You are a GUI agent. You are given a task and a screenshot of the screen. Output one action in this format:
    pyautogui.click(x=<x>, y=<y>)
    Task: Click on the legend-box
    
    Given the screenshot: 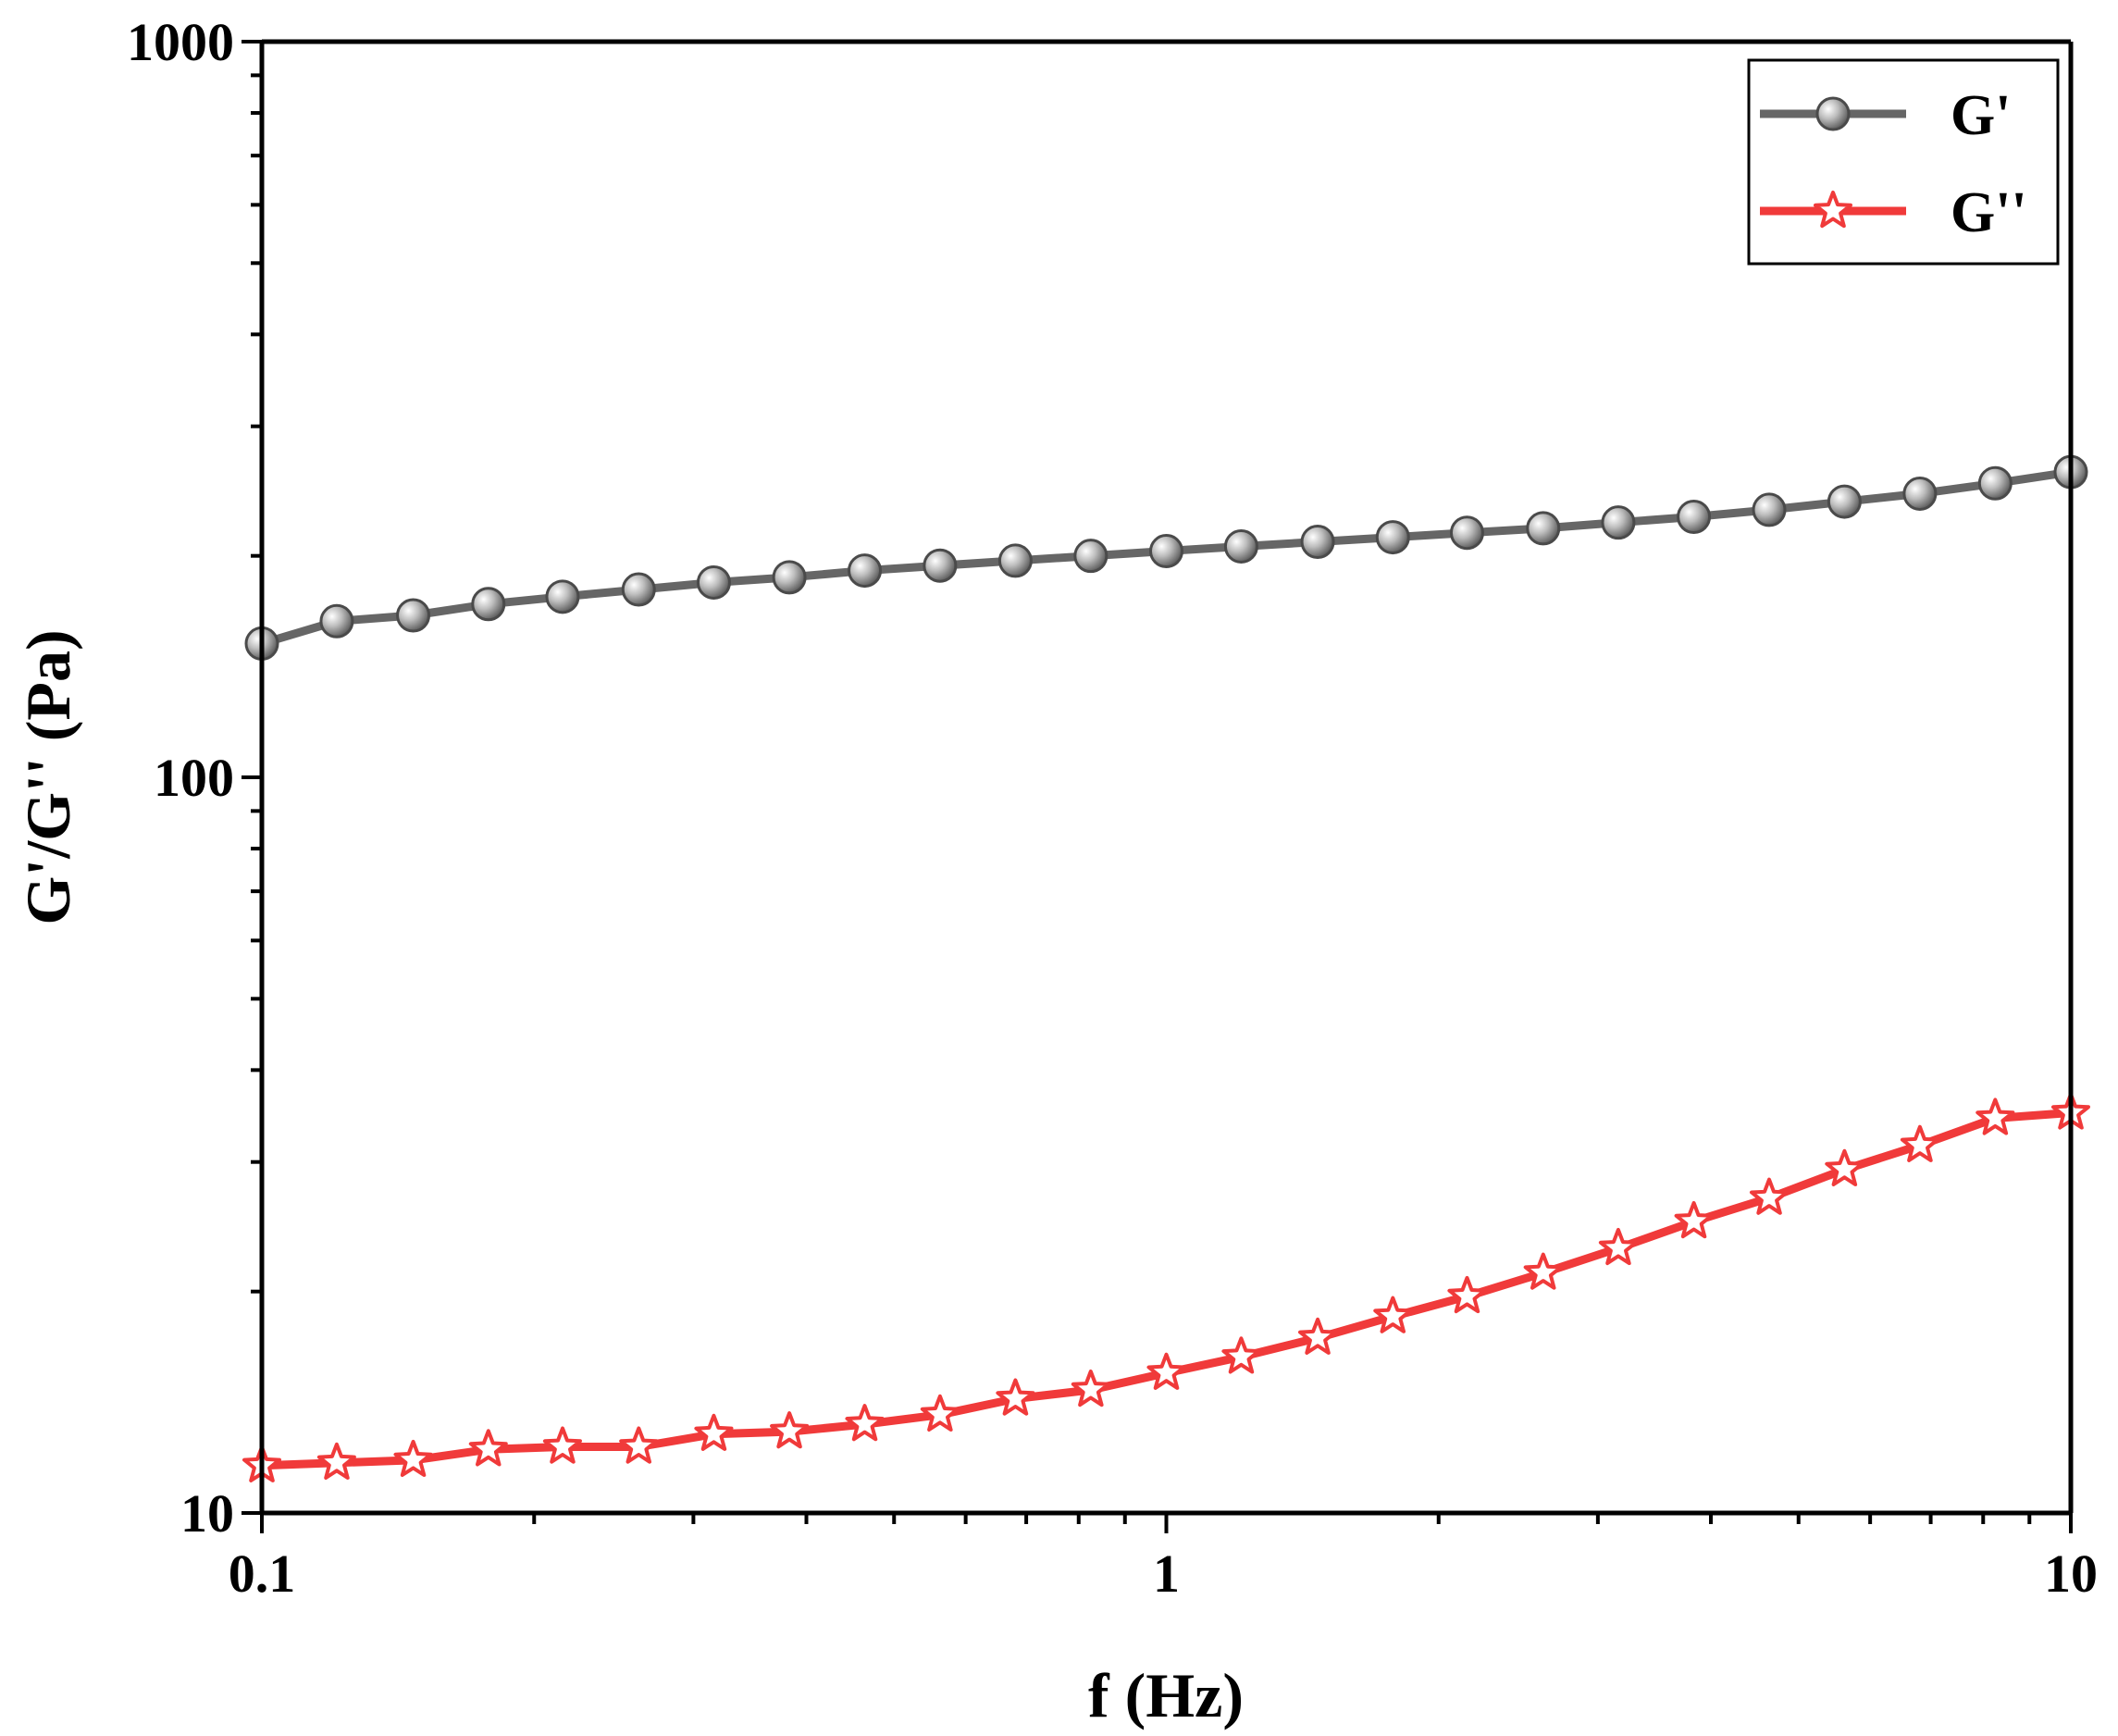 What is the action you would take?
    pyautogui.click(x=1903, y=162)
    